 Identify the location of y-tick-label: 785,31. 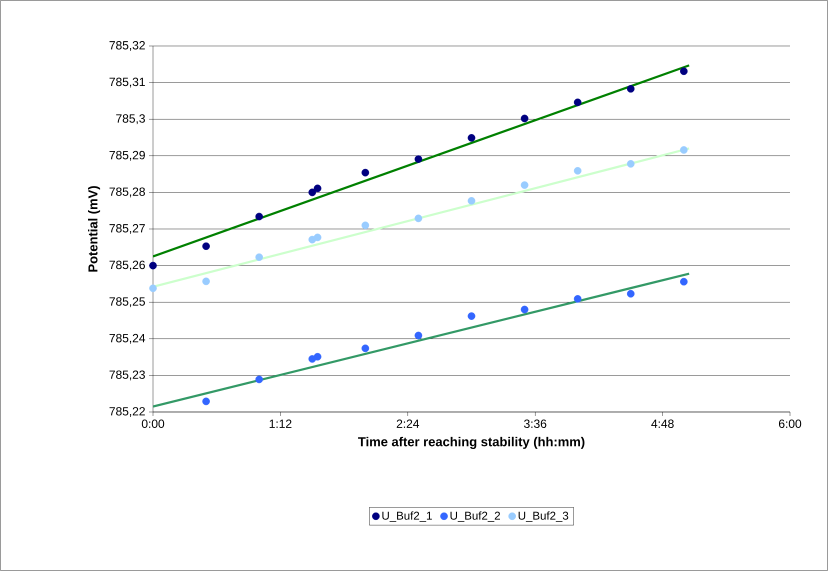
(127, 83).